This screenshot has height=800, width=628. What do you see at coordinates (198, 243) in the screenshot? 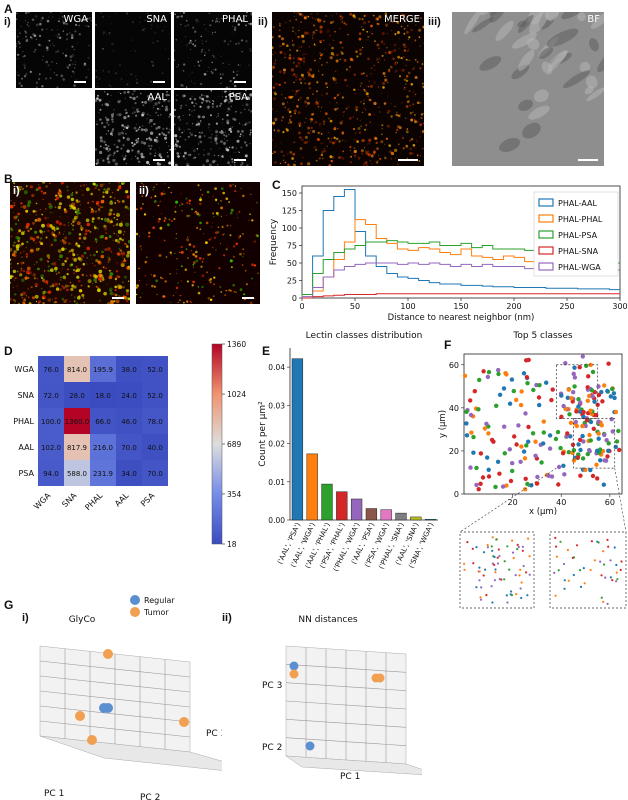
I see `micrograph-b-ii: ii)` at bounding box center [198, 243].